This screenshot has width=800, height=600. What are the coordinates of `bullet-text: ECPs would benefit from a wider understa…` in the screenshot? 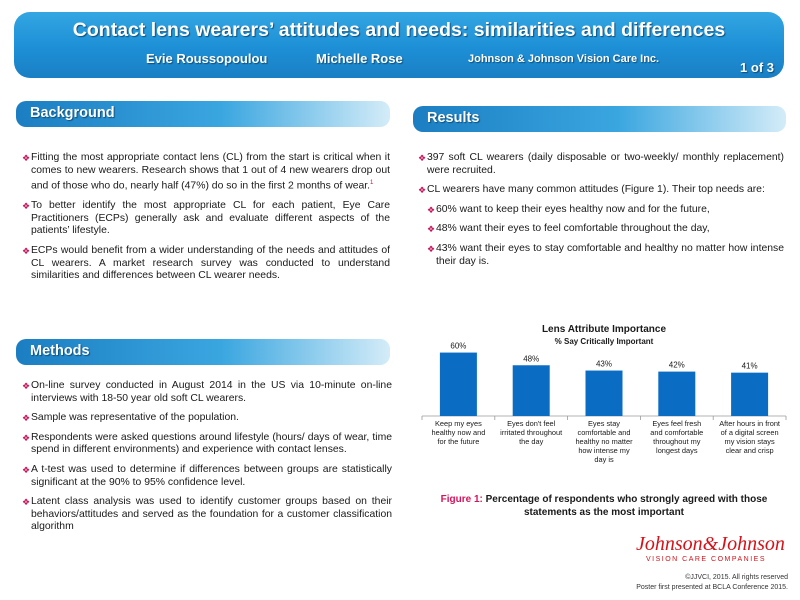 It's located at (210, 263).